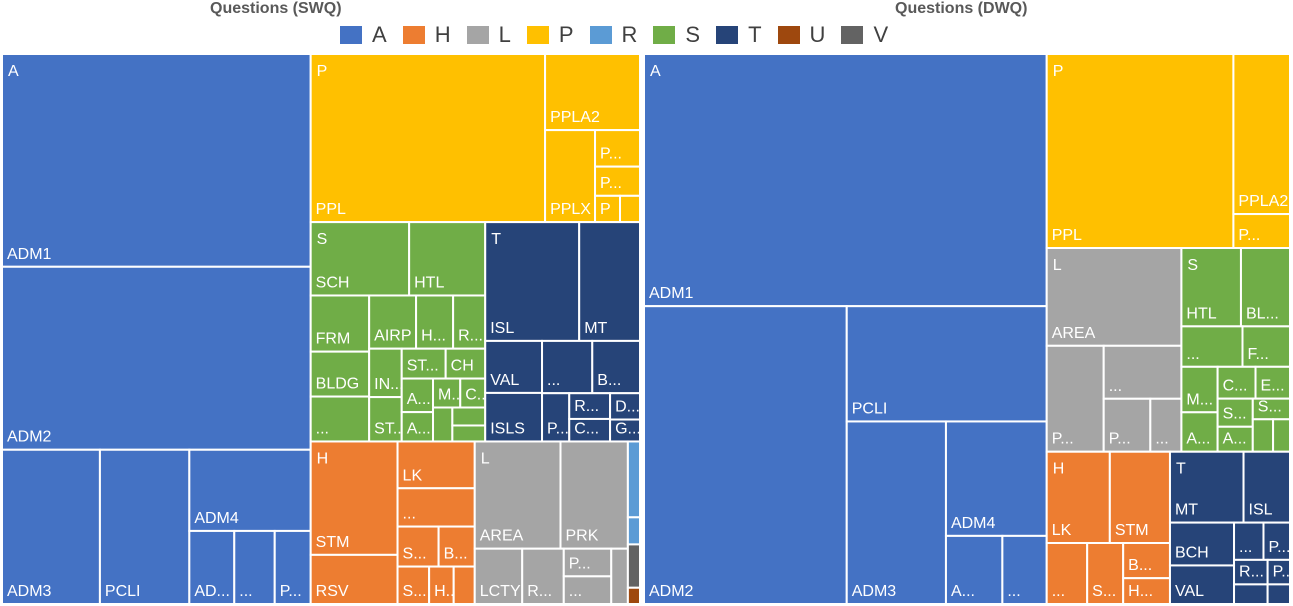 This screenshot has width=1293, height=606. Describe the element at coordinates (605, 209) in the screenshot. I see `cell-label: P` at that location.